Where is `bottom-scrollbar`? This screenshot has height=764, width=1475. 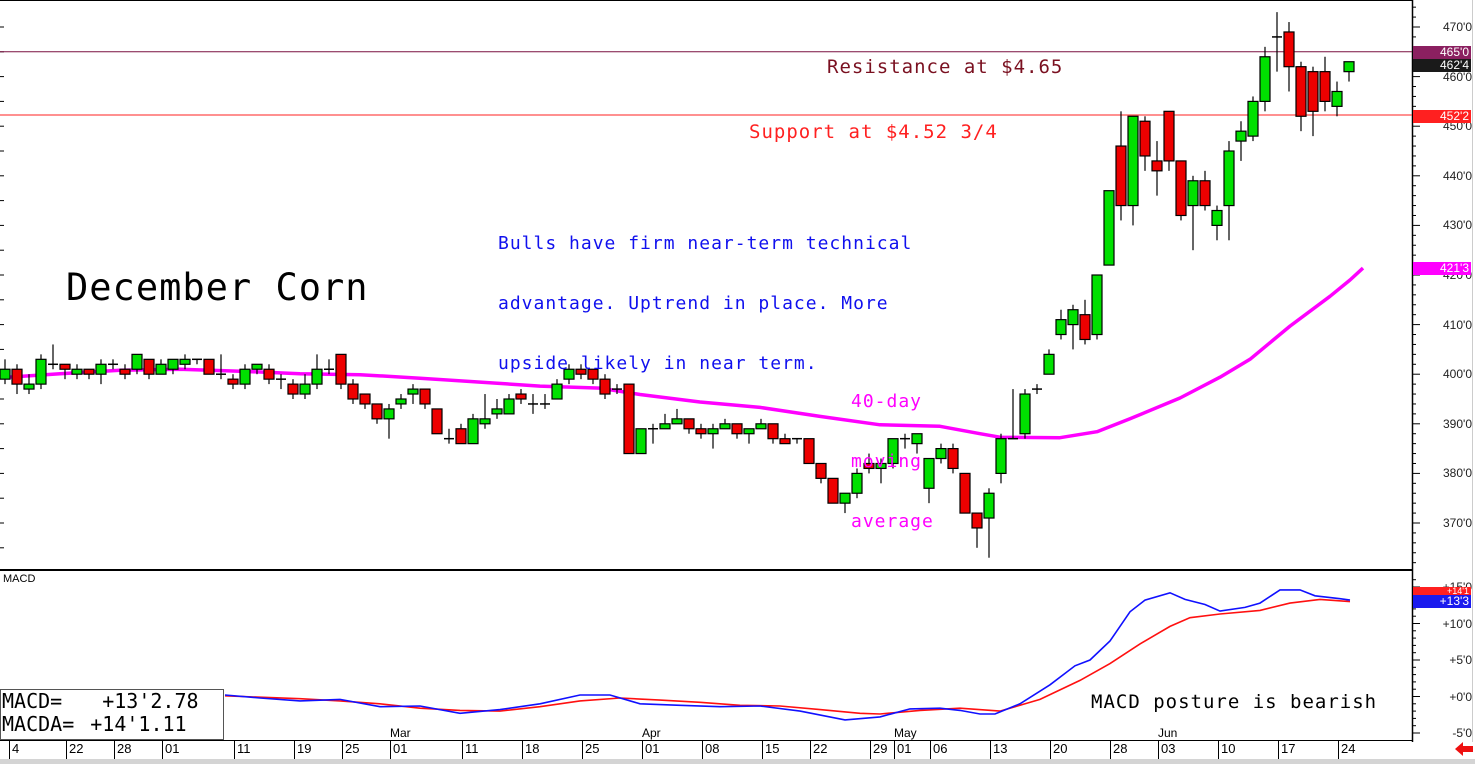
bottom-scrollbar is located at coordinates (737, 761).